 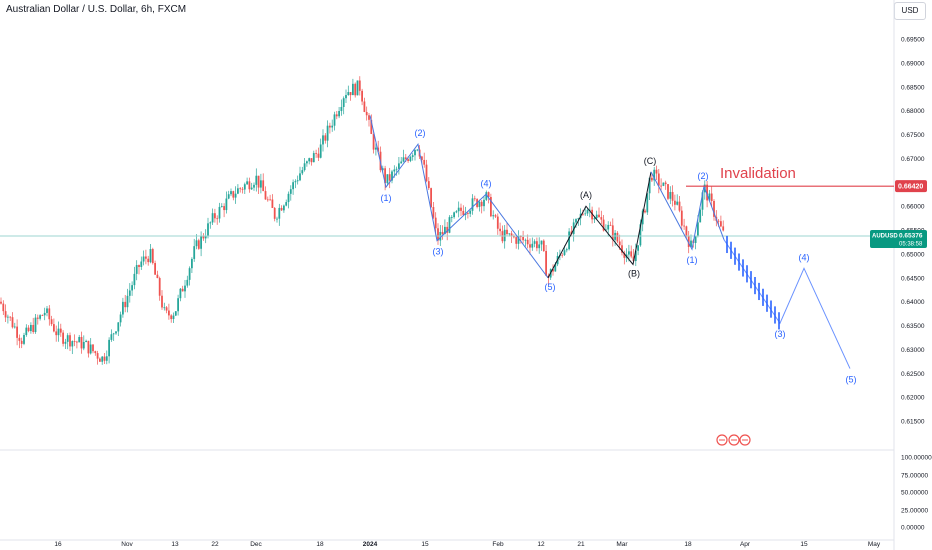 What do you see at coordinates (913, 350) in the screenshot?
I see `y-tick-label: 0.63000` at bounding box center [913, 350].